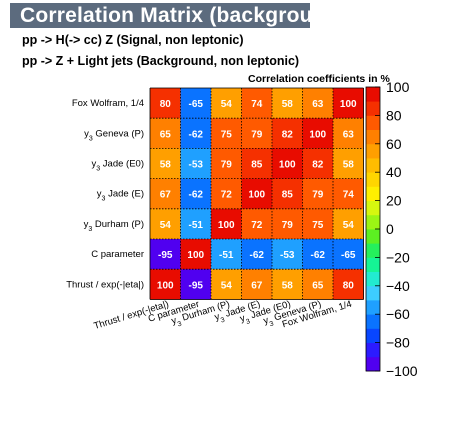 The height and width of the screenshot is (436, 454). I want to click on y-tick-label: C parameter, so click(117, 254).